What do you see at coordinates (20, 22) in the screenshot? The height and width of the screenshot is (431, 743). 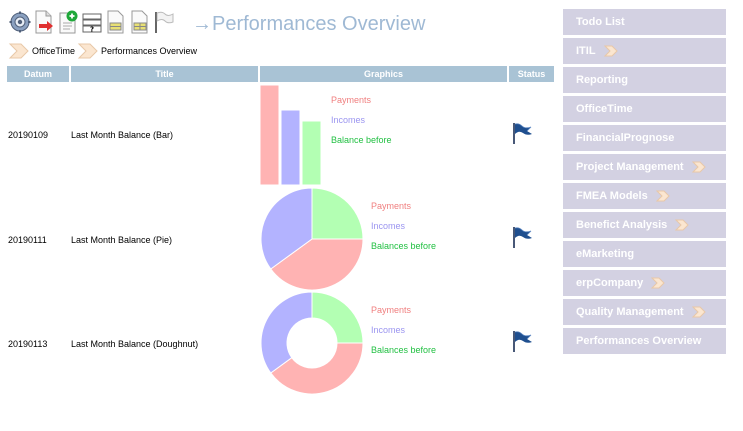 I see `settings-gear-icon` at bounding box center [20, 22].